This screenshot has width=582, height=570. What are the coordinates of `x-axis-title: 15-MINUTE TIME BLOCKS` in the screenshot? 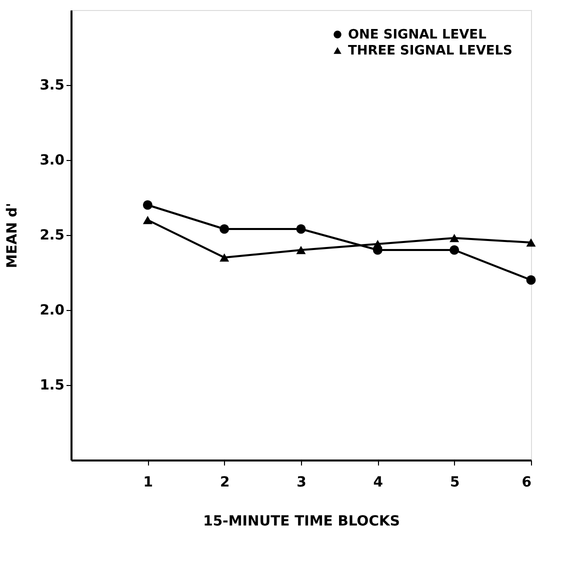 It's located at (301, 522).